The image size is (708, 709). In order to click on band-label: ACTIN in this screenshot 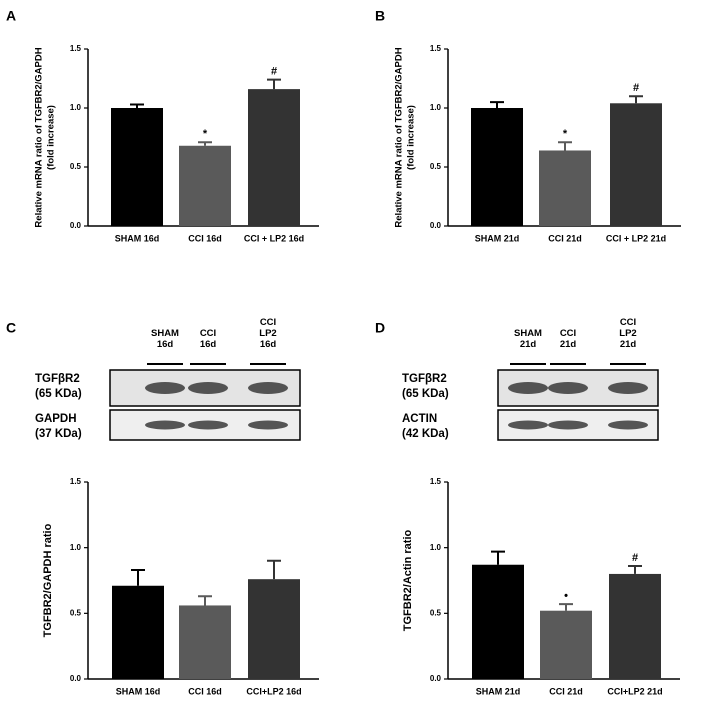, I will do `click(419, 419)`.